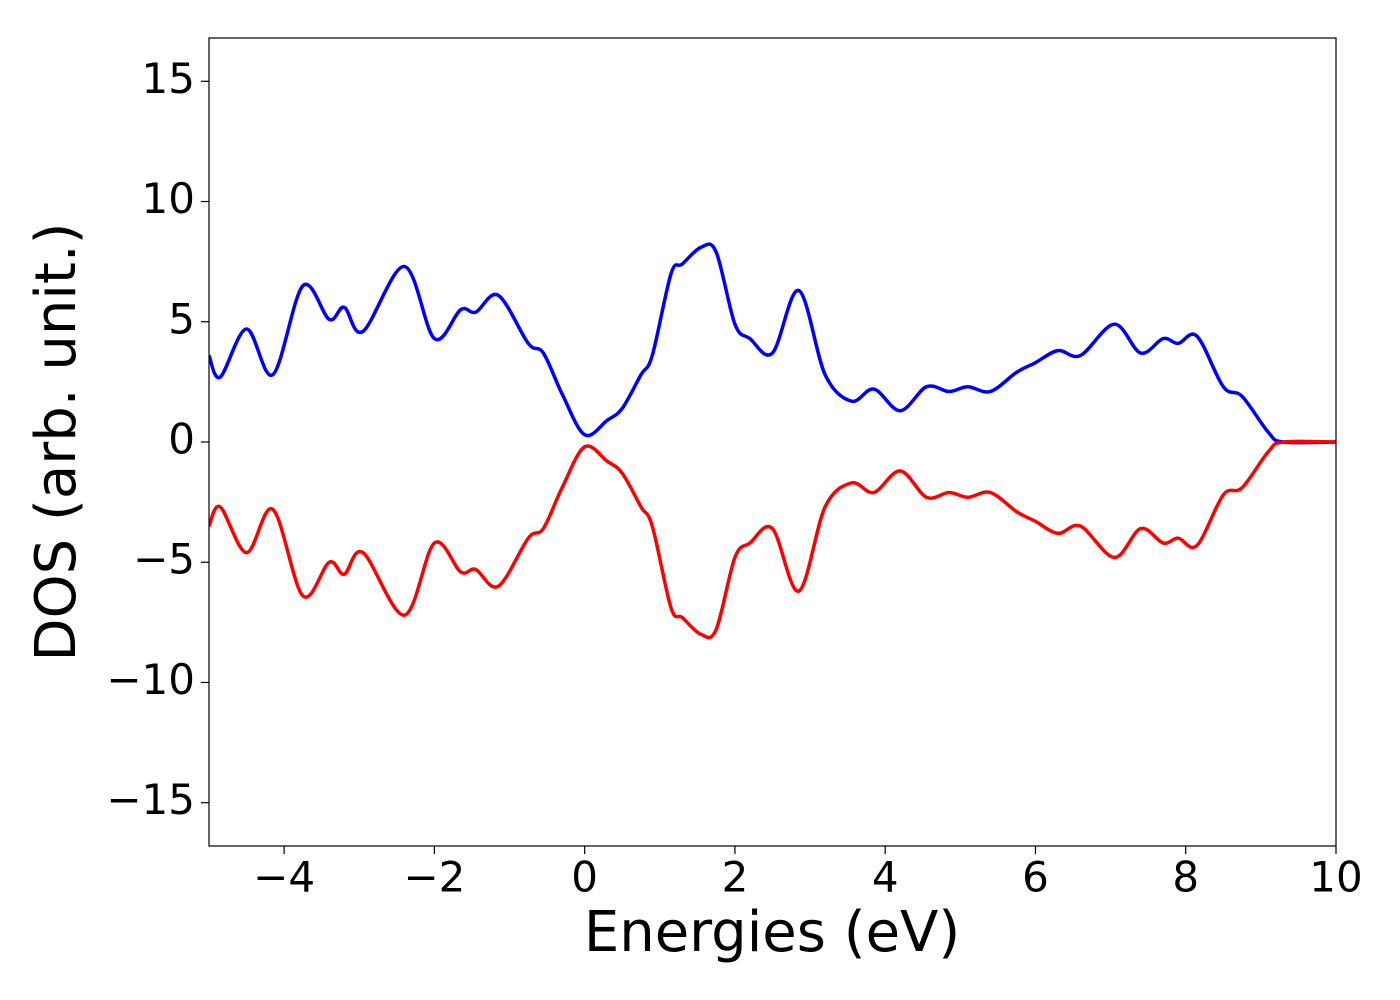 The width and height of the screenshot is (1400, 1000). What do you see at coordinates (1185, 877) in the screenshot?
I see `x-tick-label: 8` at bounding box center [1185, 877].